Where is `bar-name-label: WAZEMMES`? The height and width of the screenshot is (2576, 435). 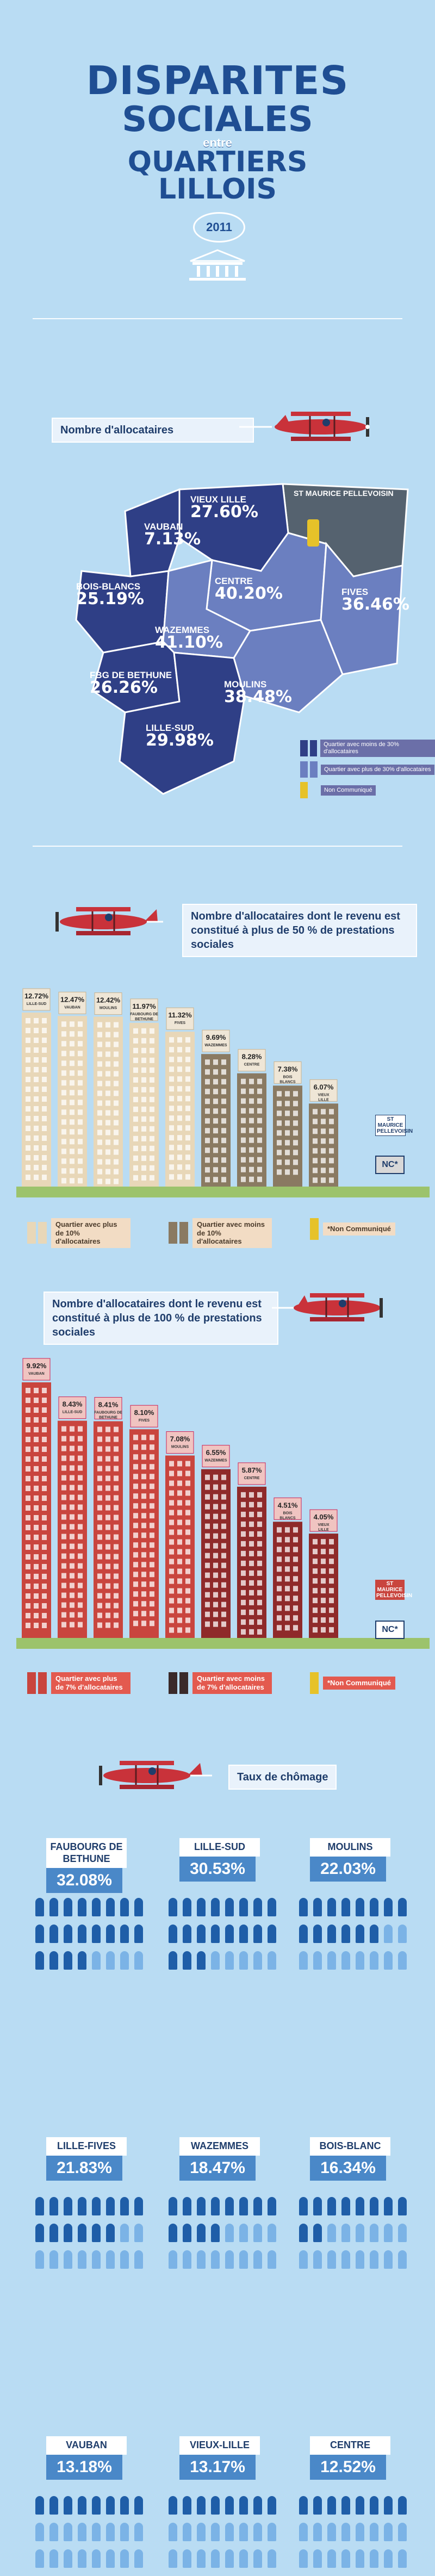 bar-name-label: WAZEMMES is located at coordinates (215, 1461).